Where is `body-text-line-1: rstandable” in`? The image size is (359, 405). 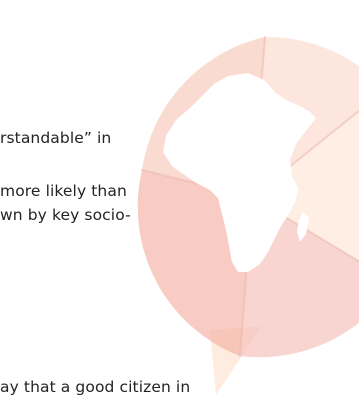
body-text-line-1: rstandable” in is located at coordinates (56, 138).